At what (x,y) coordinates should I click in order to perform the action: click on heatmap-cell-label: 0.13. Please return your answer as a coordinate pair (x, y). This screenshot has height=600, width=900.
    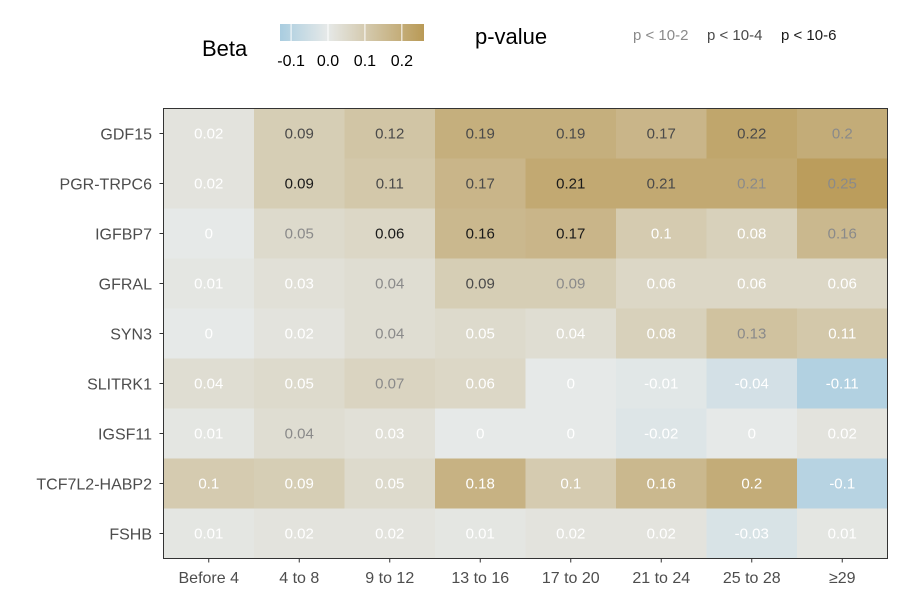
    Looking at the image, I should click on (751, 334).